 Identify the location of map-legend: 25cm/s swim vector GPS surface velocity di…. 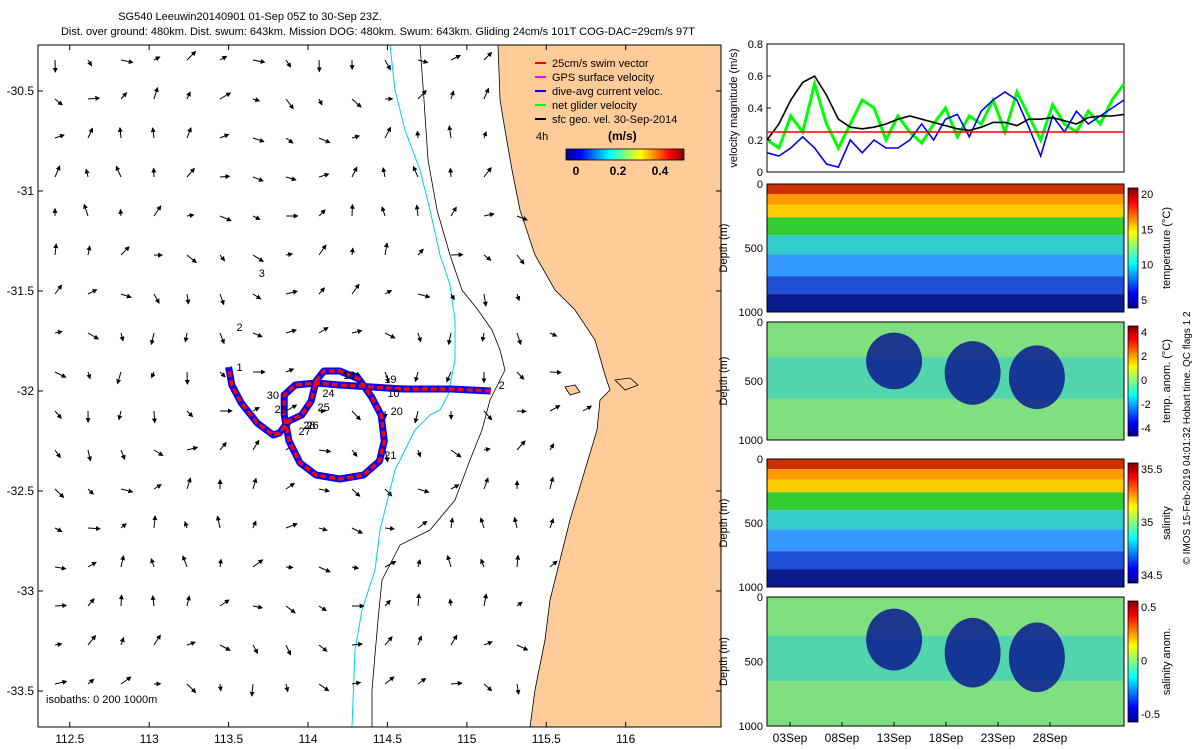
(610, 118).